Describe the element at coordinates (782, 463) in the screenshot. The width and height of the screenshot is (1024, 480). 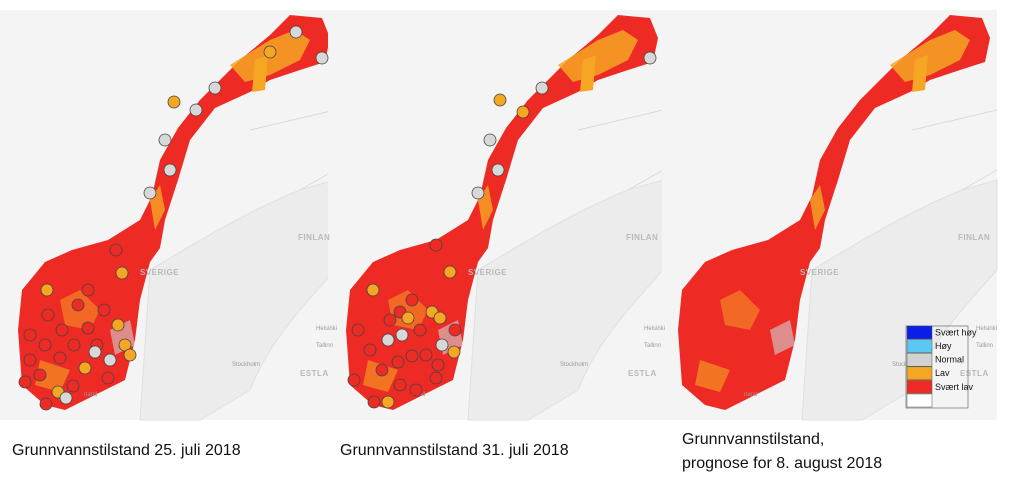
I see `caption: prognose for 8. august 2018` at that location.